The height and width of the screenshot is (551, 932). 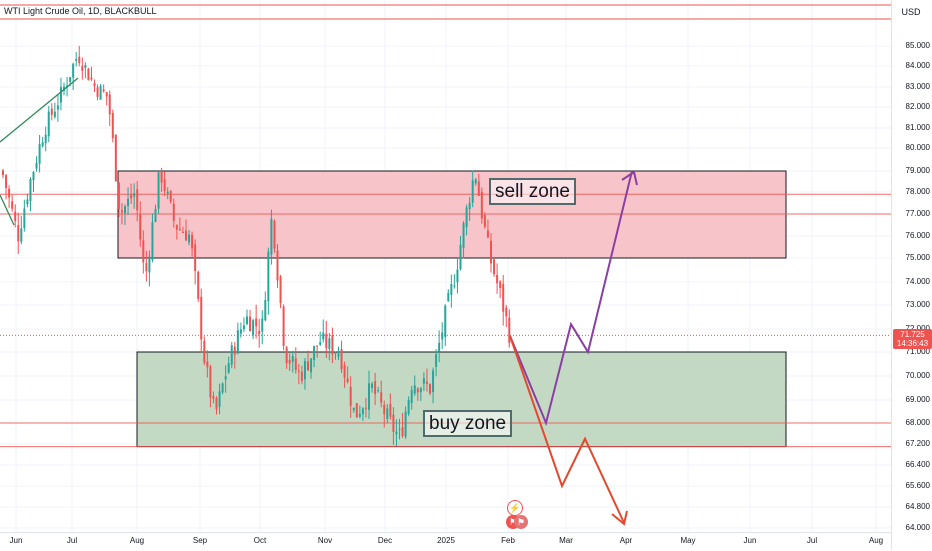 What do you see at coordinates (16, 540) in the screenshot?
I see `time-tick-label: Jun` at bounding box center [16, 540].